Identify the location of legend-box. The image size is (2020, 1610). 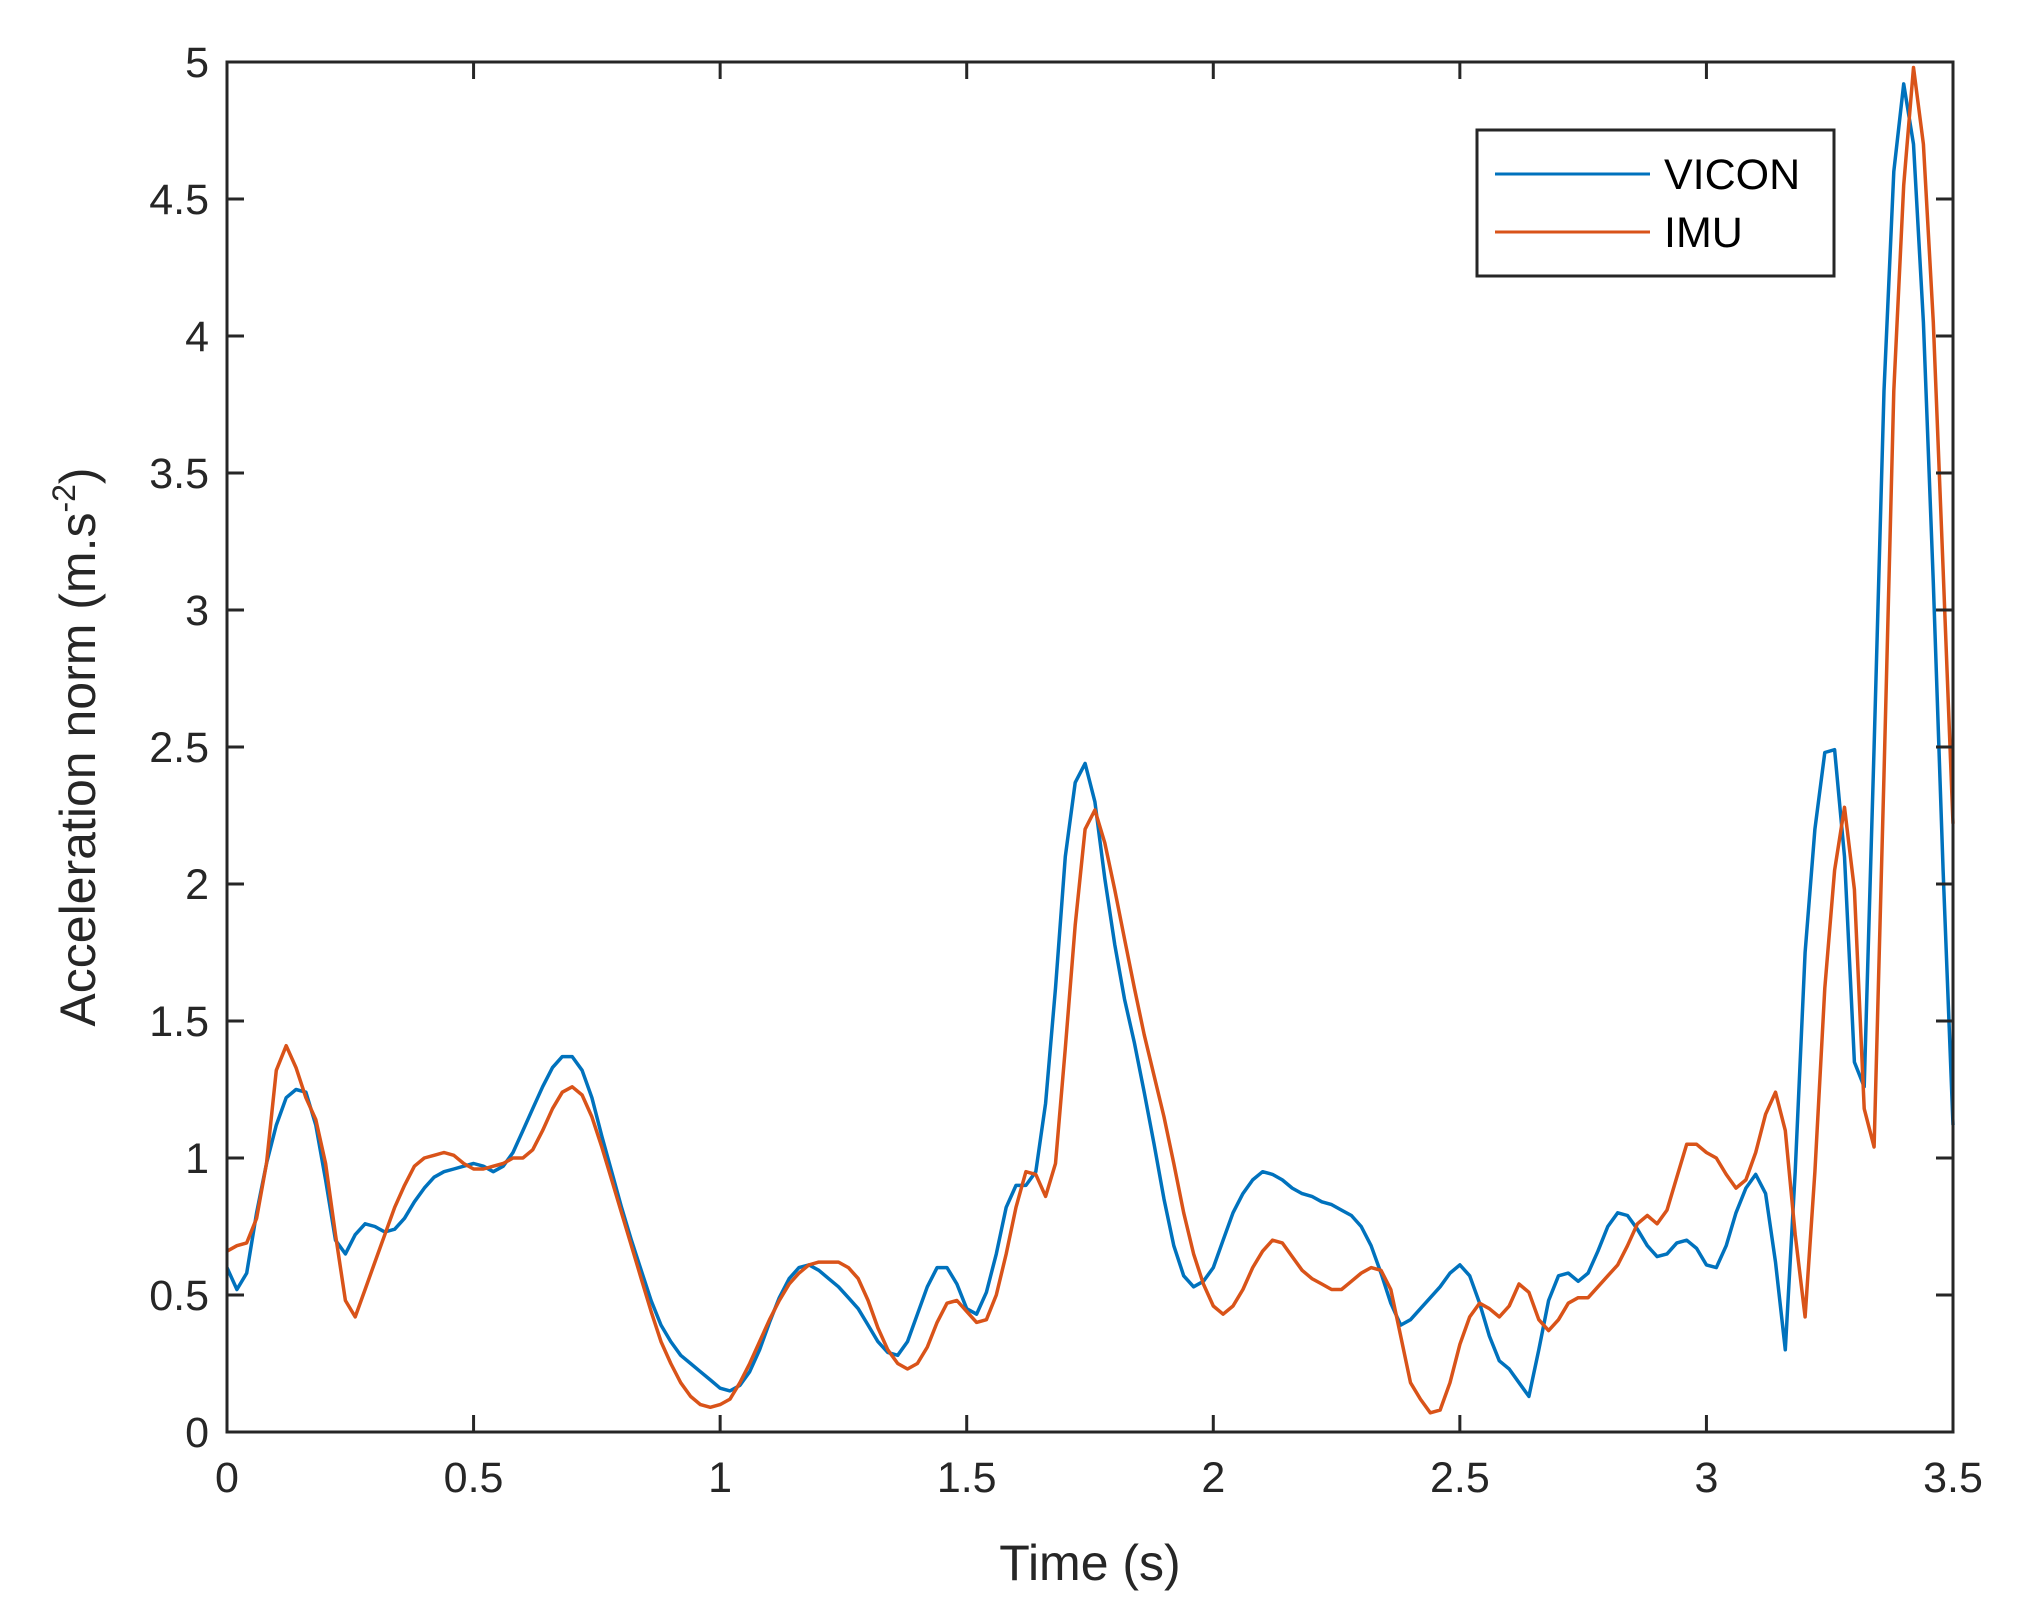
(1655, 203).